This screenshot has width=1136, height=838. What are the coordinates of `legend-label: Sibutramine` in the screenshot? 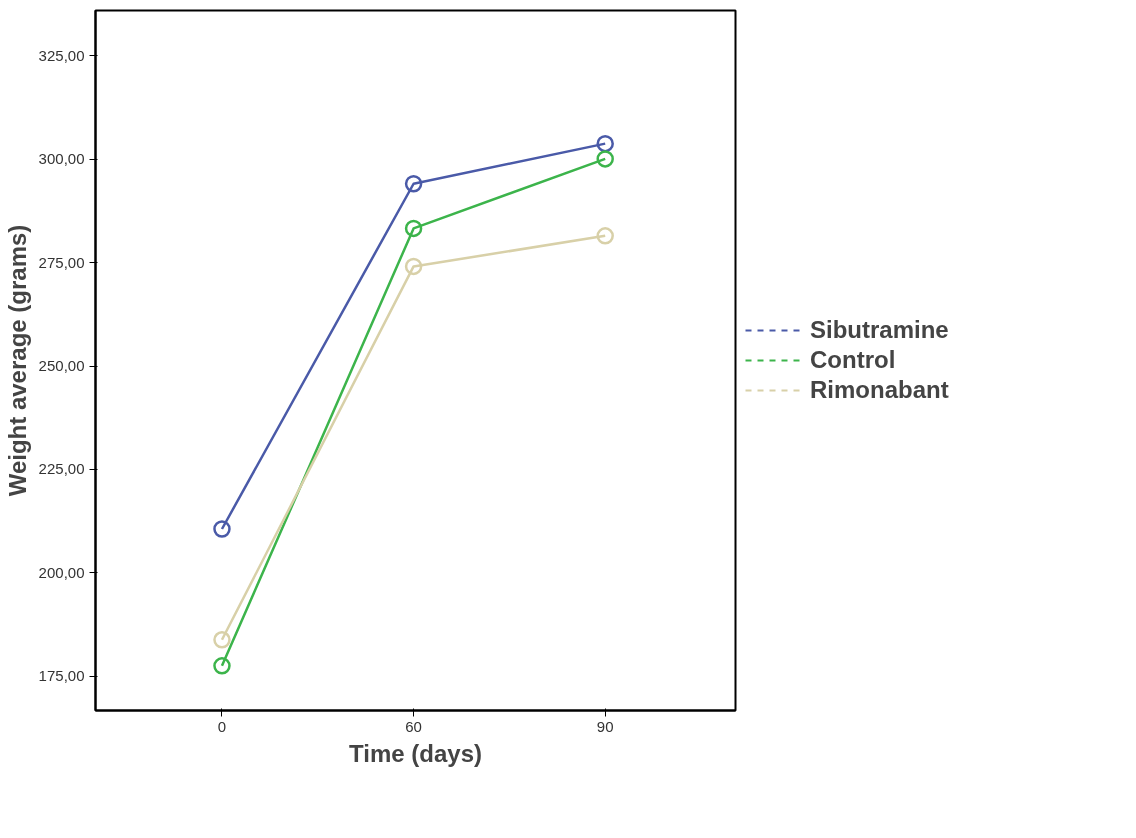 It's located at (879, 330).